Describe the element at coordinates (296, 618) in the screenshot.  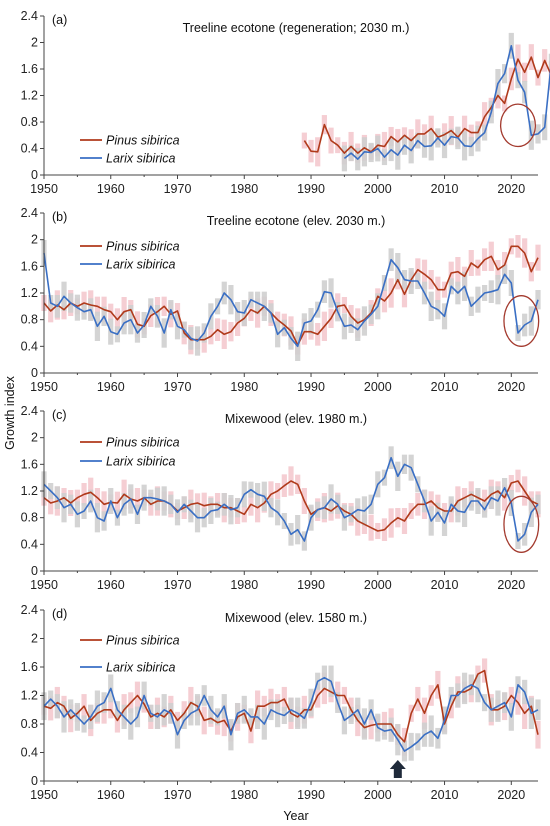
I see `panel-title: Mixewood (elev. 1580 m.)` at that location.